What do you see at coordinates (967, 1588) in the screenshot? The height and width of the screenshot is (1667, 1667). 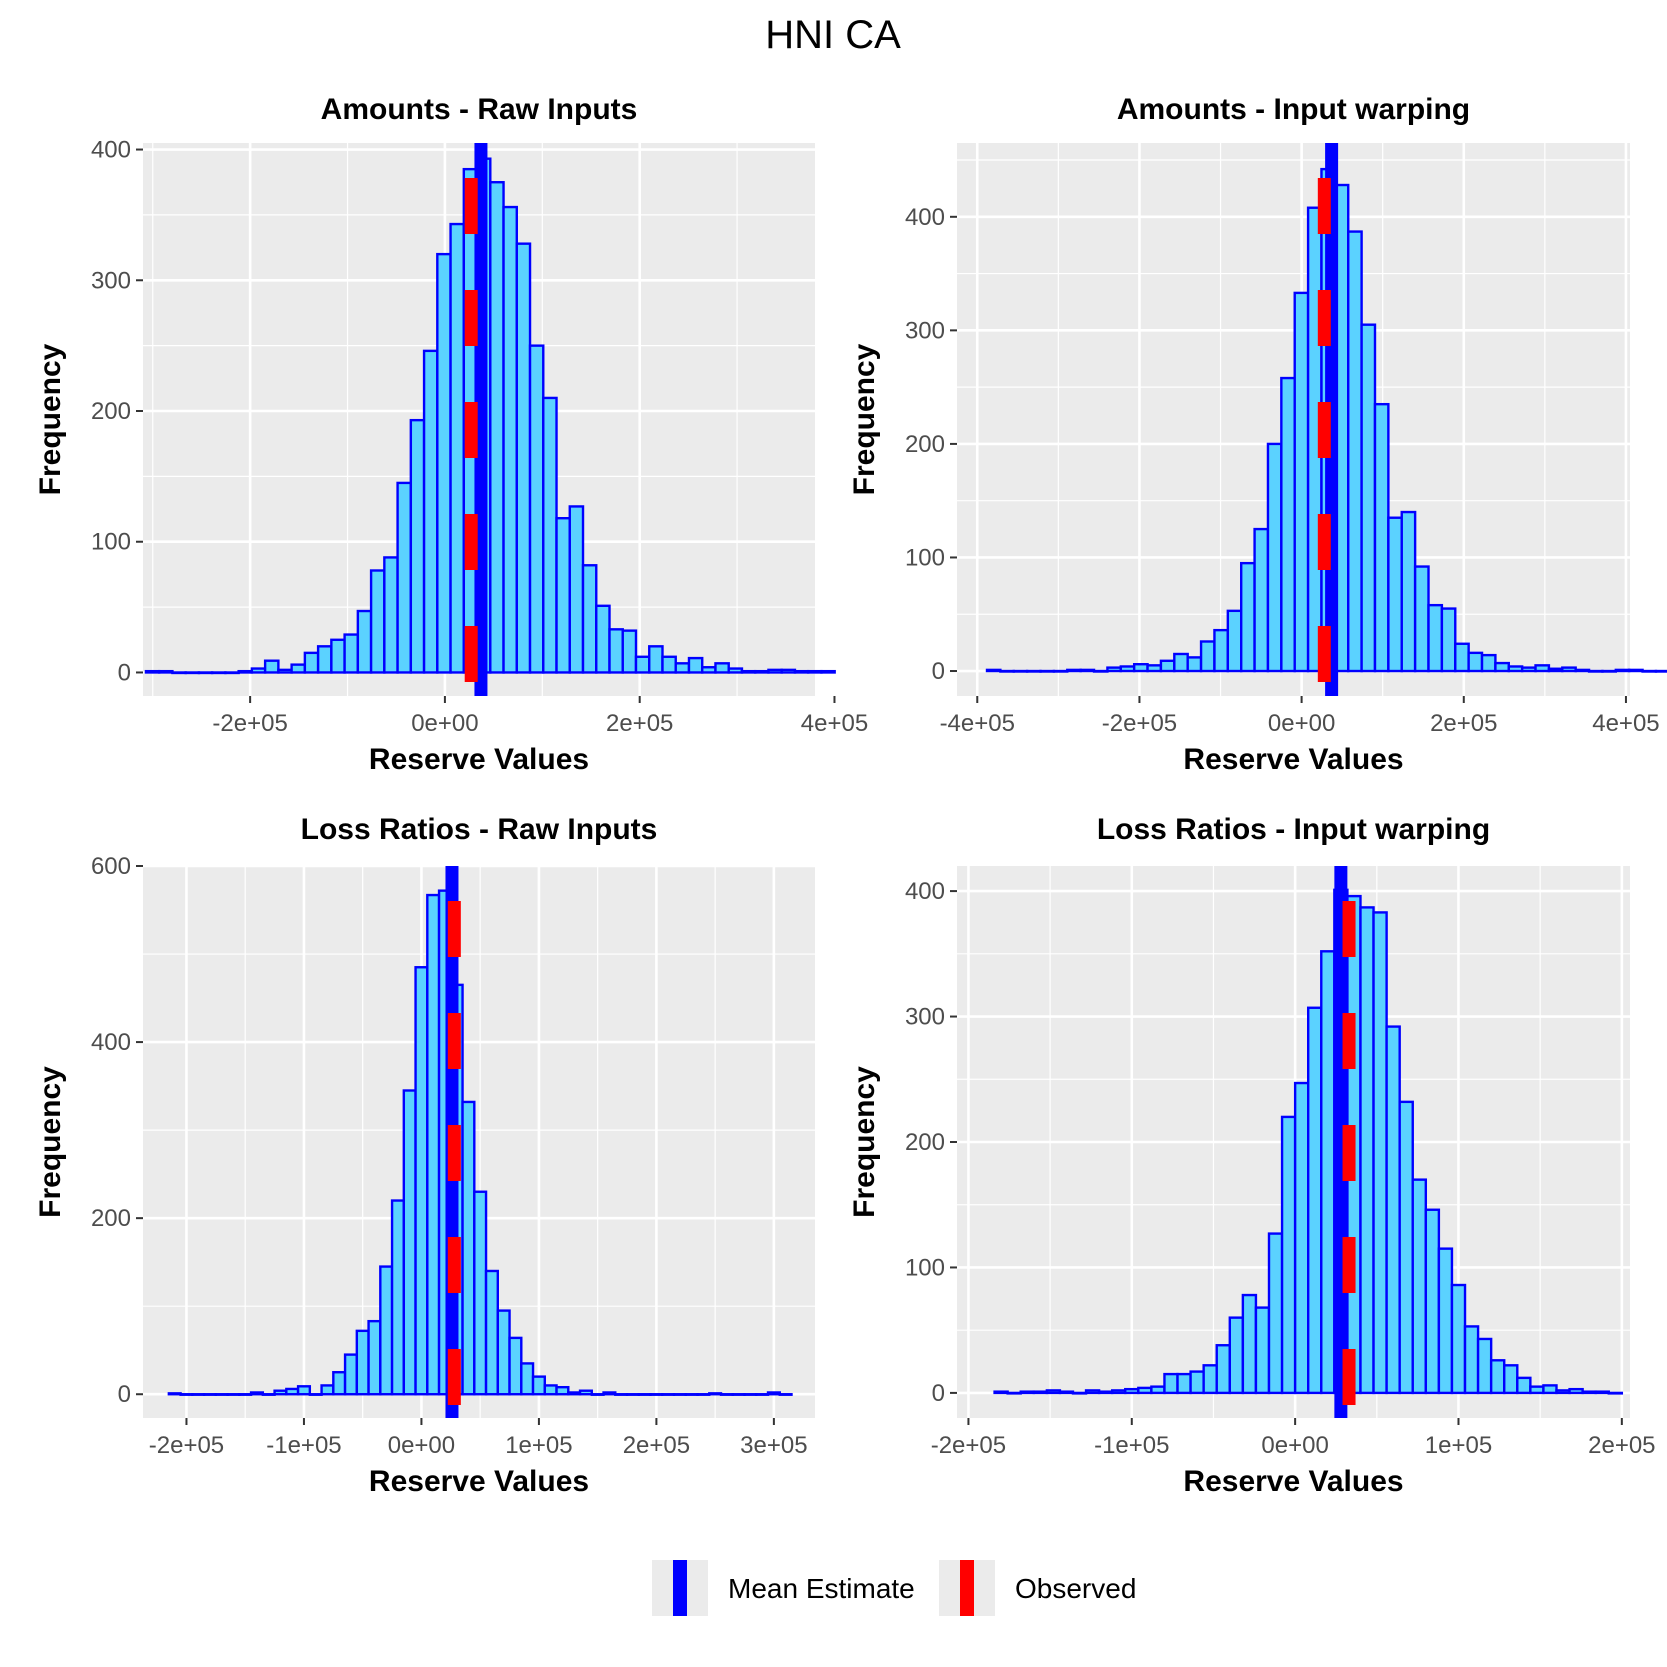 I see `legend-key-observed-line` at bounding box center [967, 1588].